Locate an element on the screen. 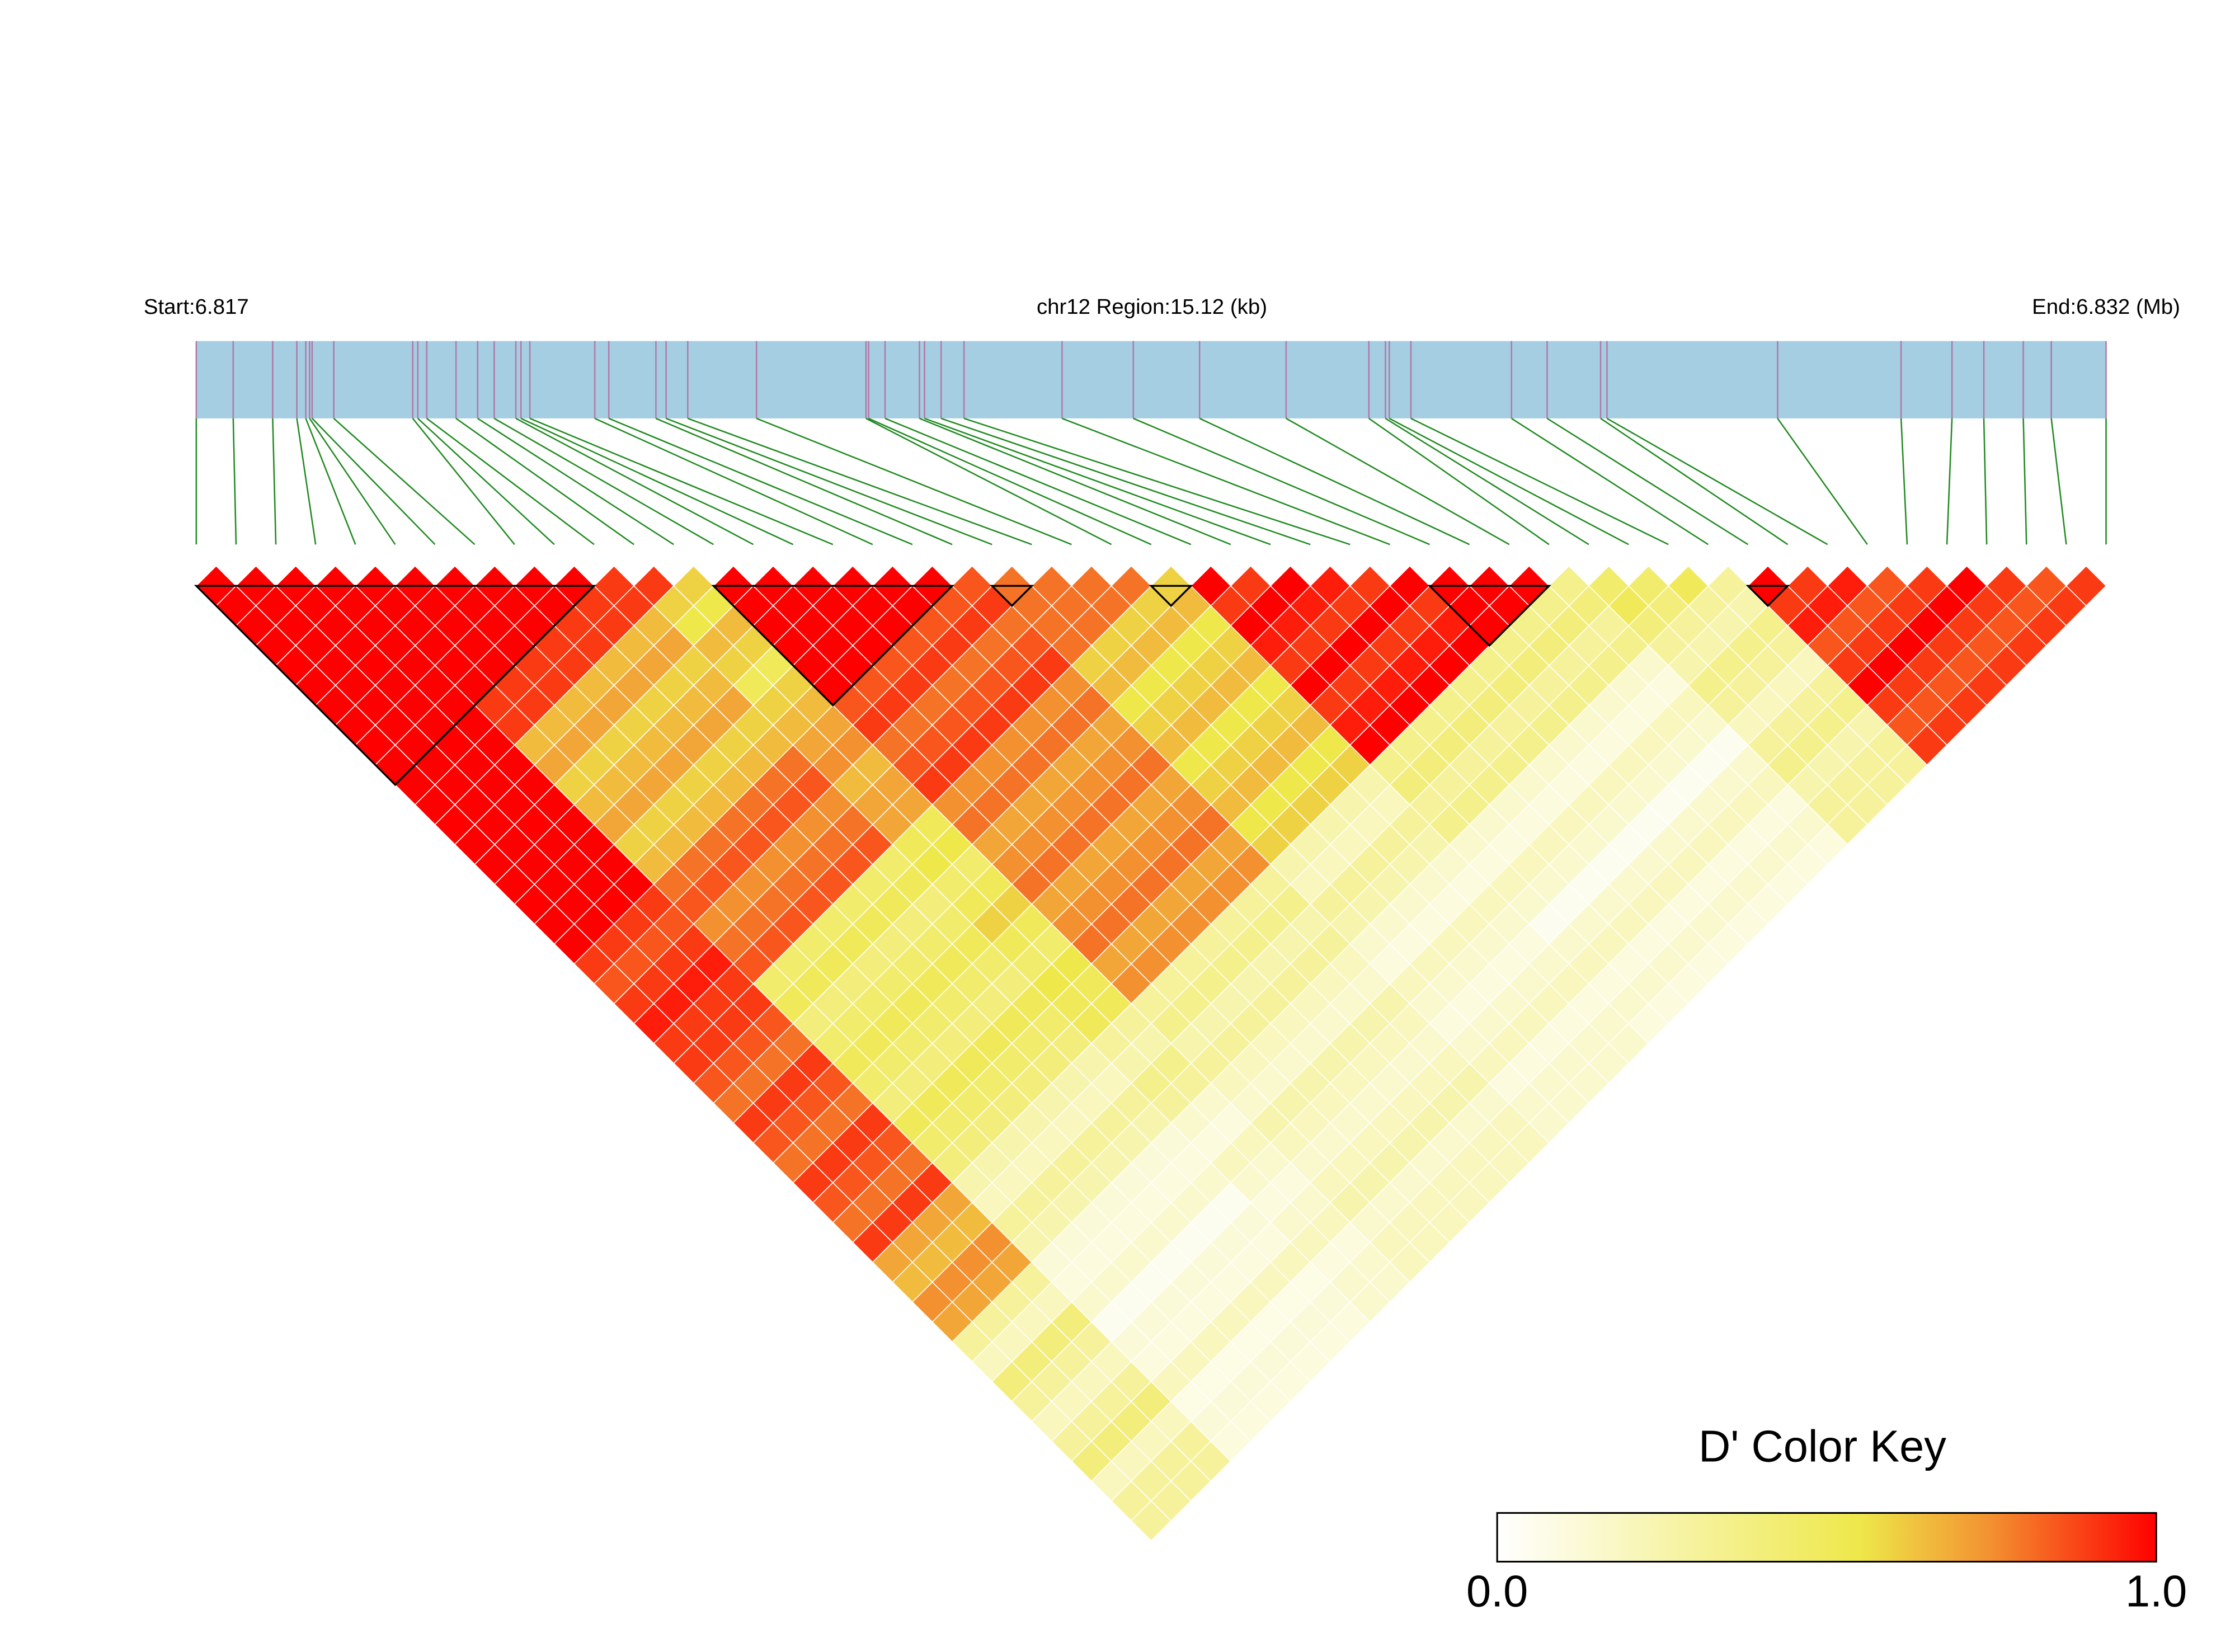 The height and width of the screenshot is (1652, 2235). end-label: End:6.832 (Mb) is located at coordinates (2106, 307).